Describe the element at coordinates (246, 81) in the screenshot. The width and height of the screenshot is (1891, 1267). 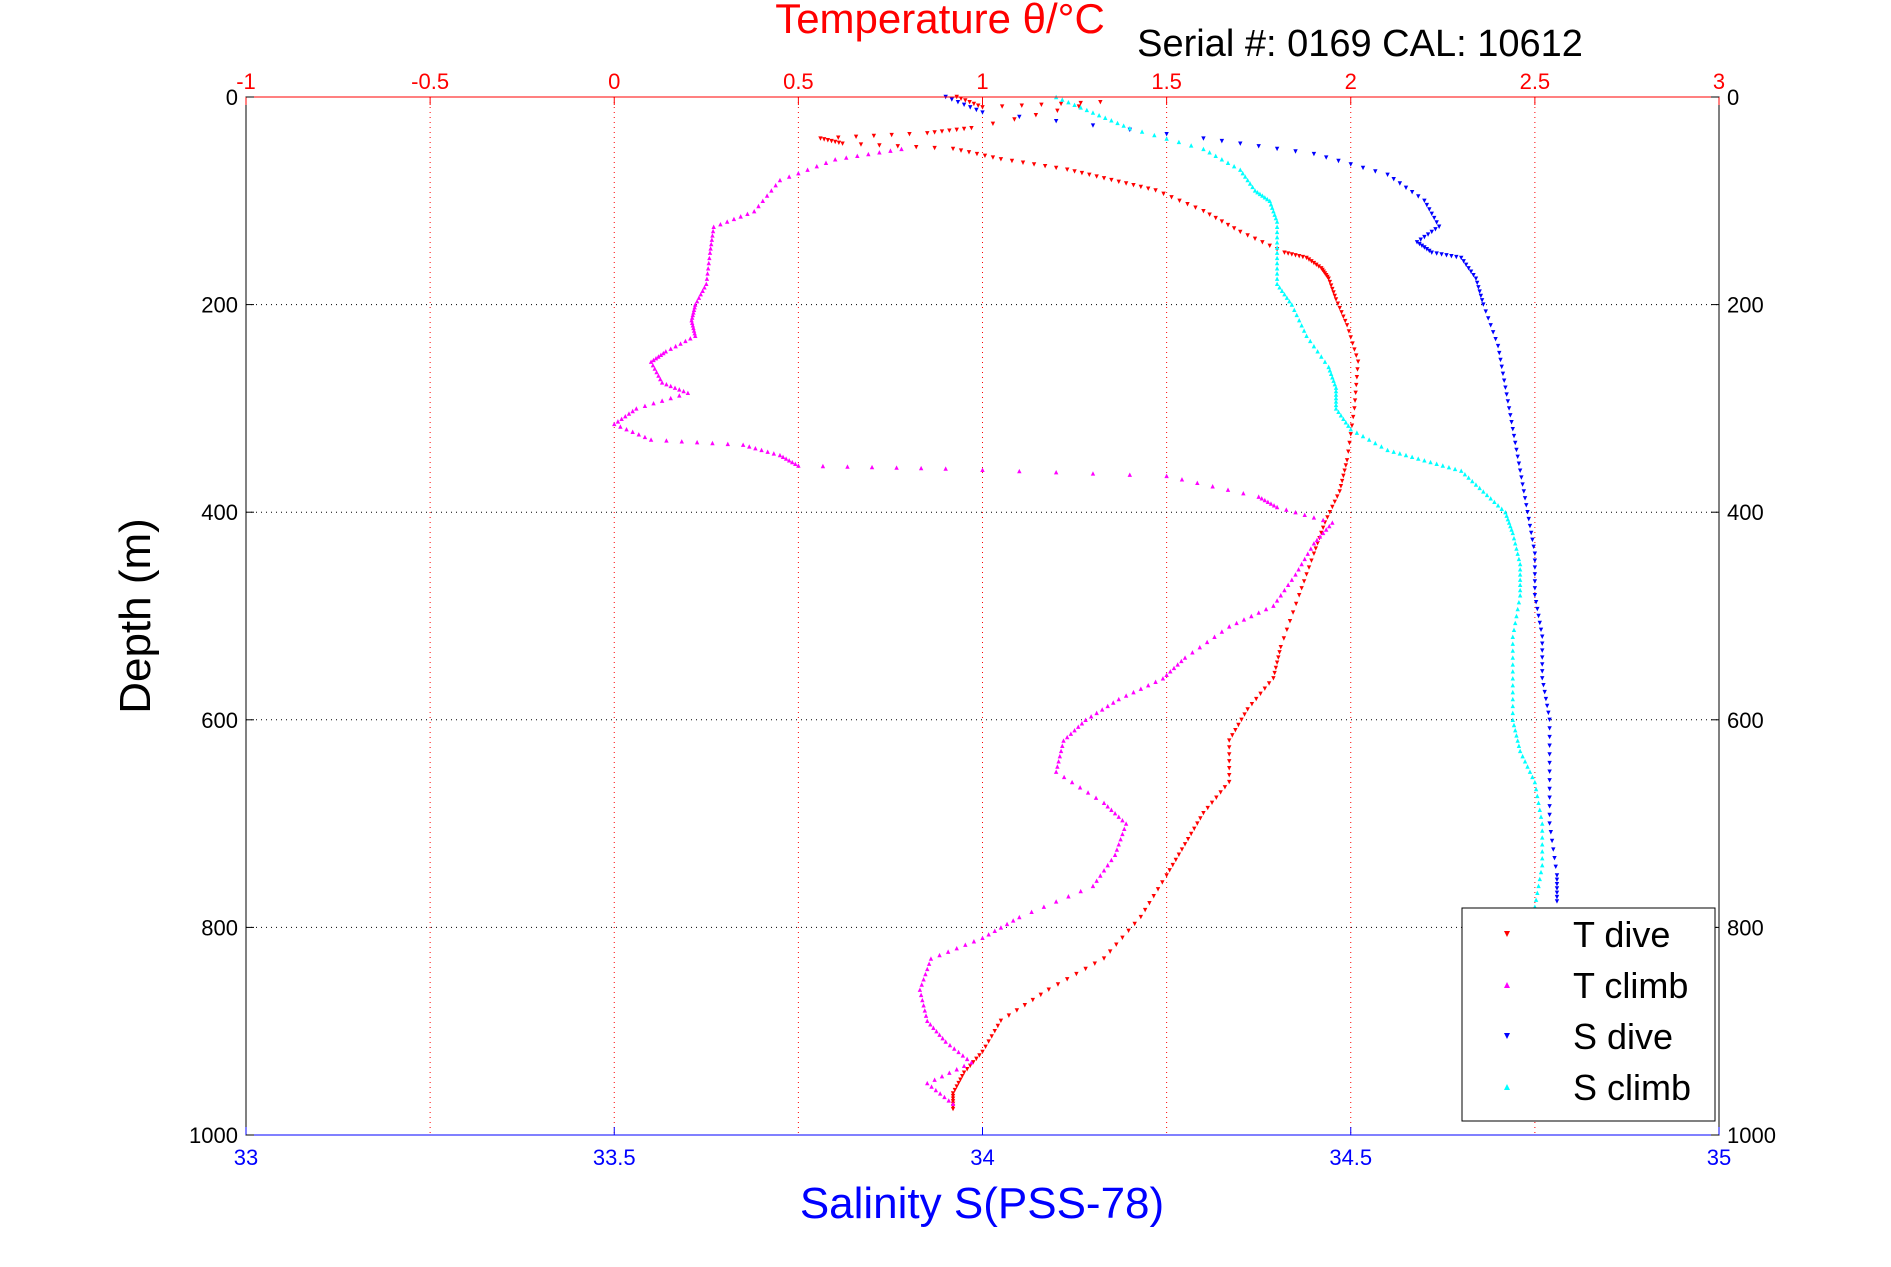
I see `temperature-tick-label: -1` at that location.